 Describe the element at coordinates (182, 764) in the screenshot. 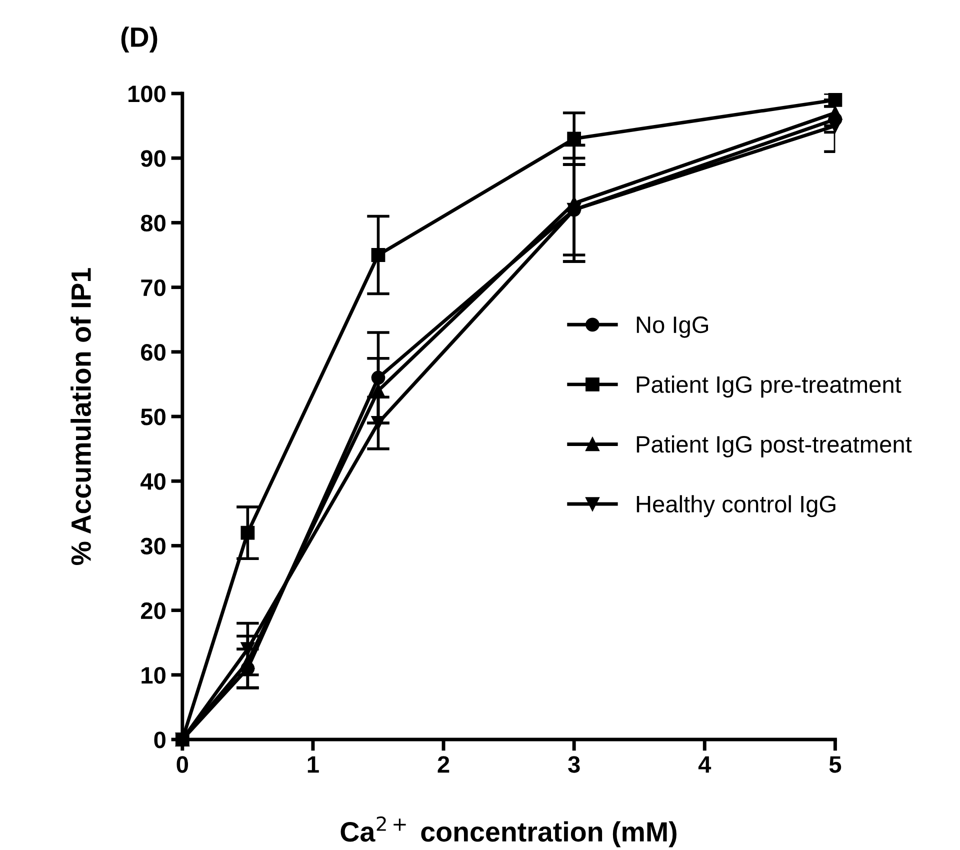

I see `x-tick-label: 0` at that location.